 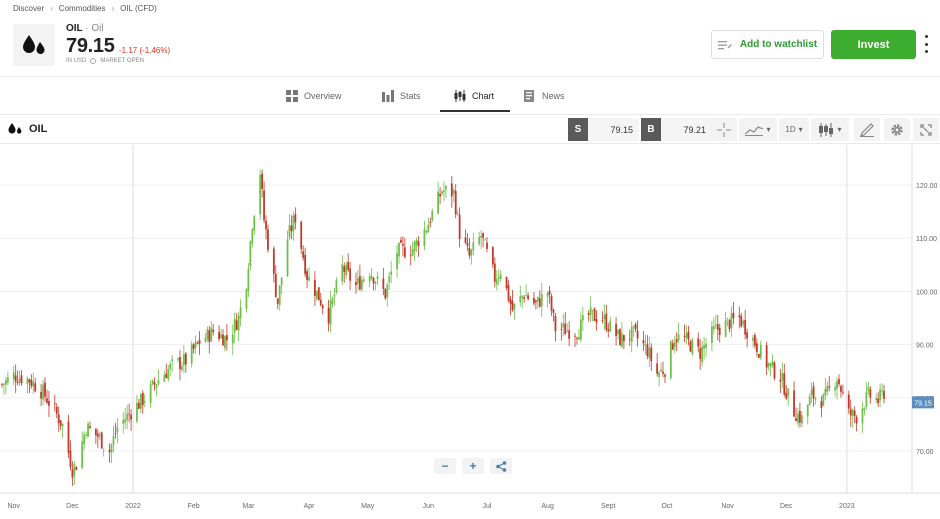 I want to click on expand-button, so click(x=926, y=129).